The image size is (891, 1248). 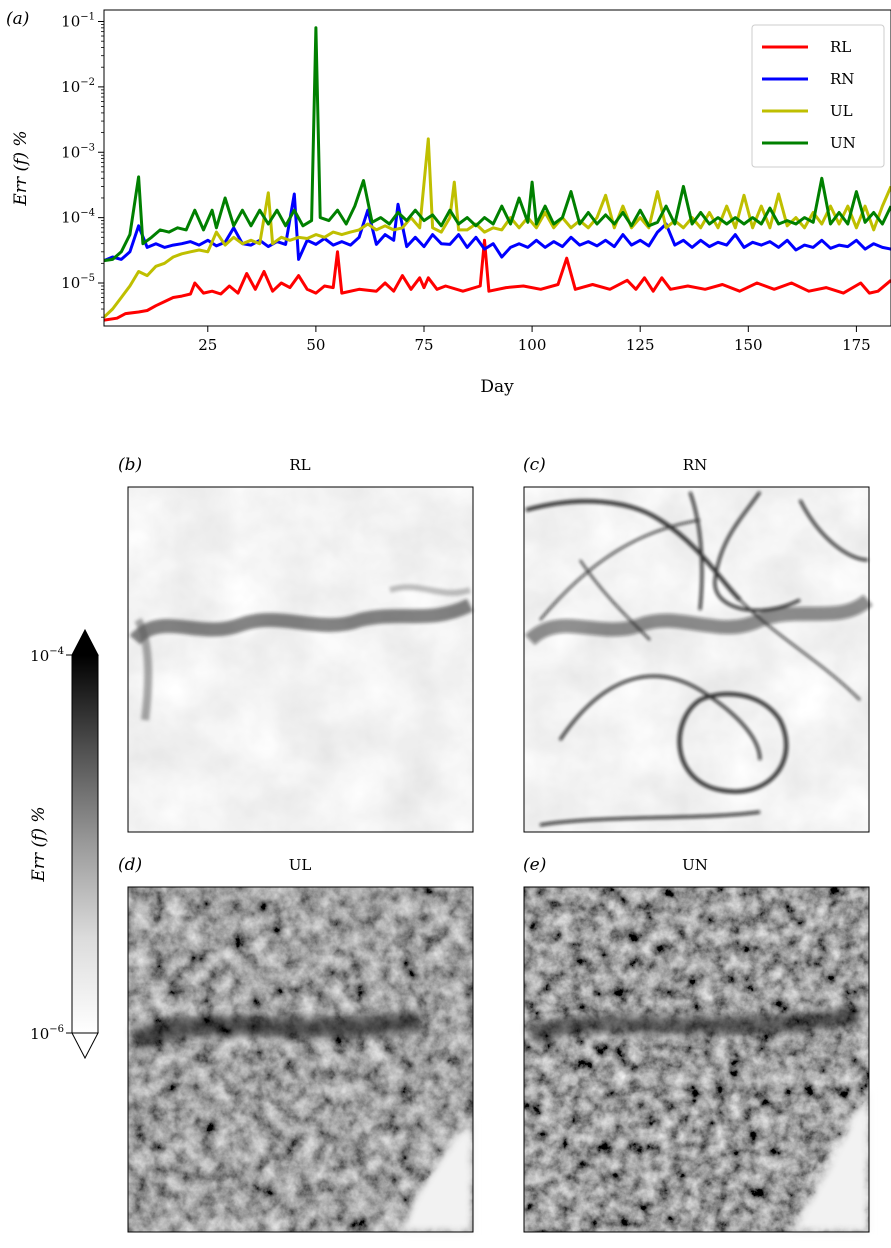 I want to click on panel-label-e: (e), so click(x=534, y=865).